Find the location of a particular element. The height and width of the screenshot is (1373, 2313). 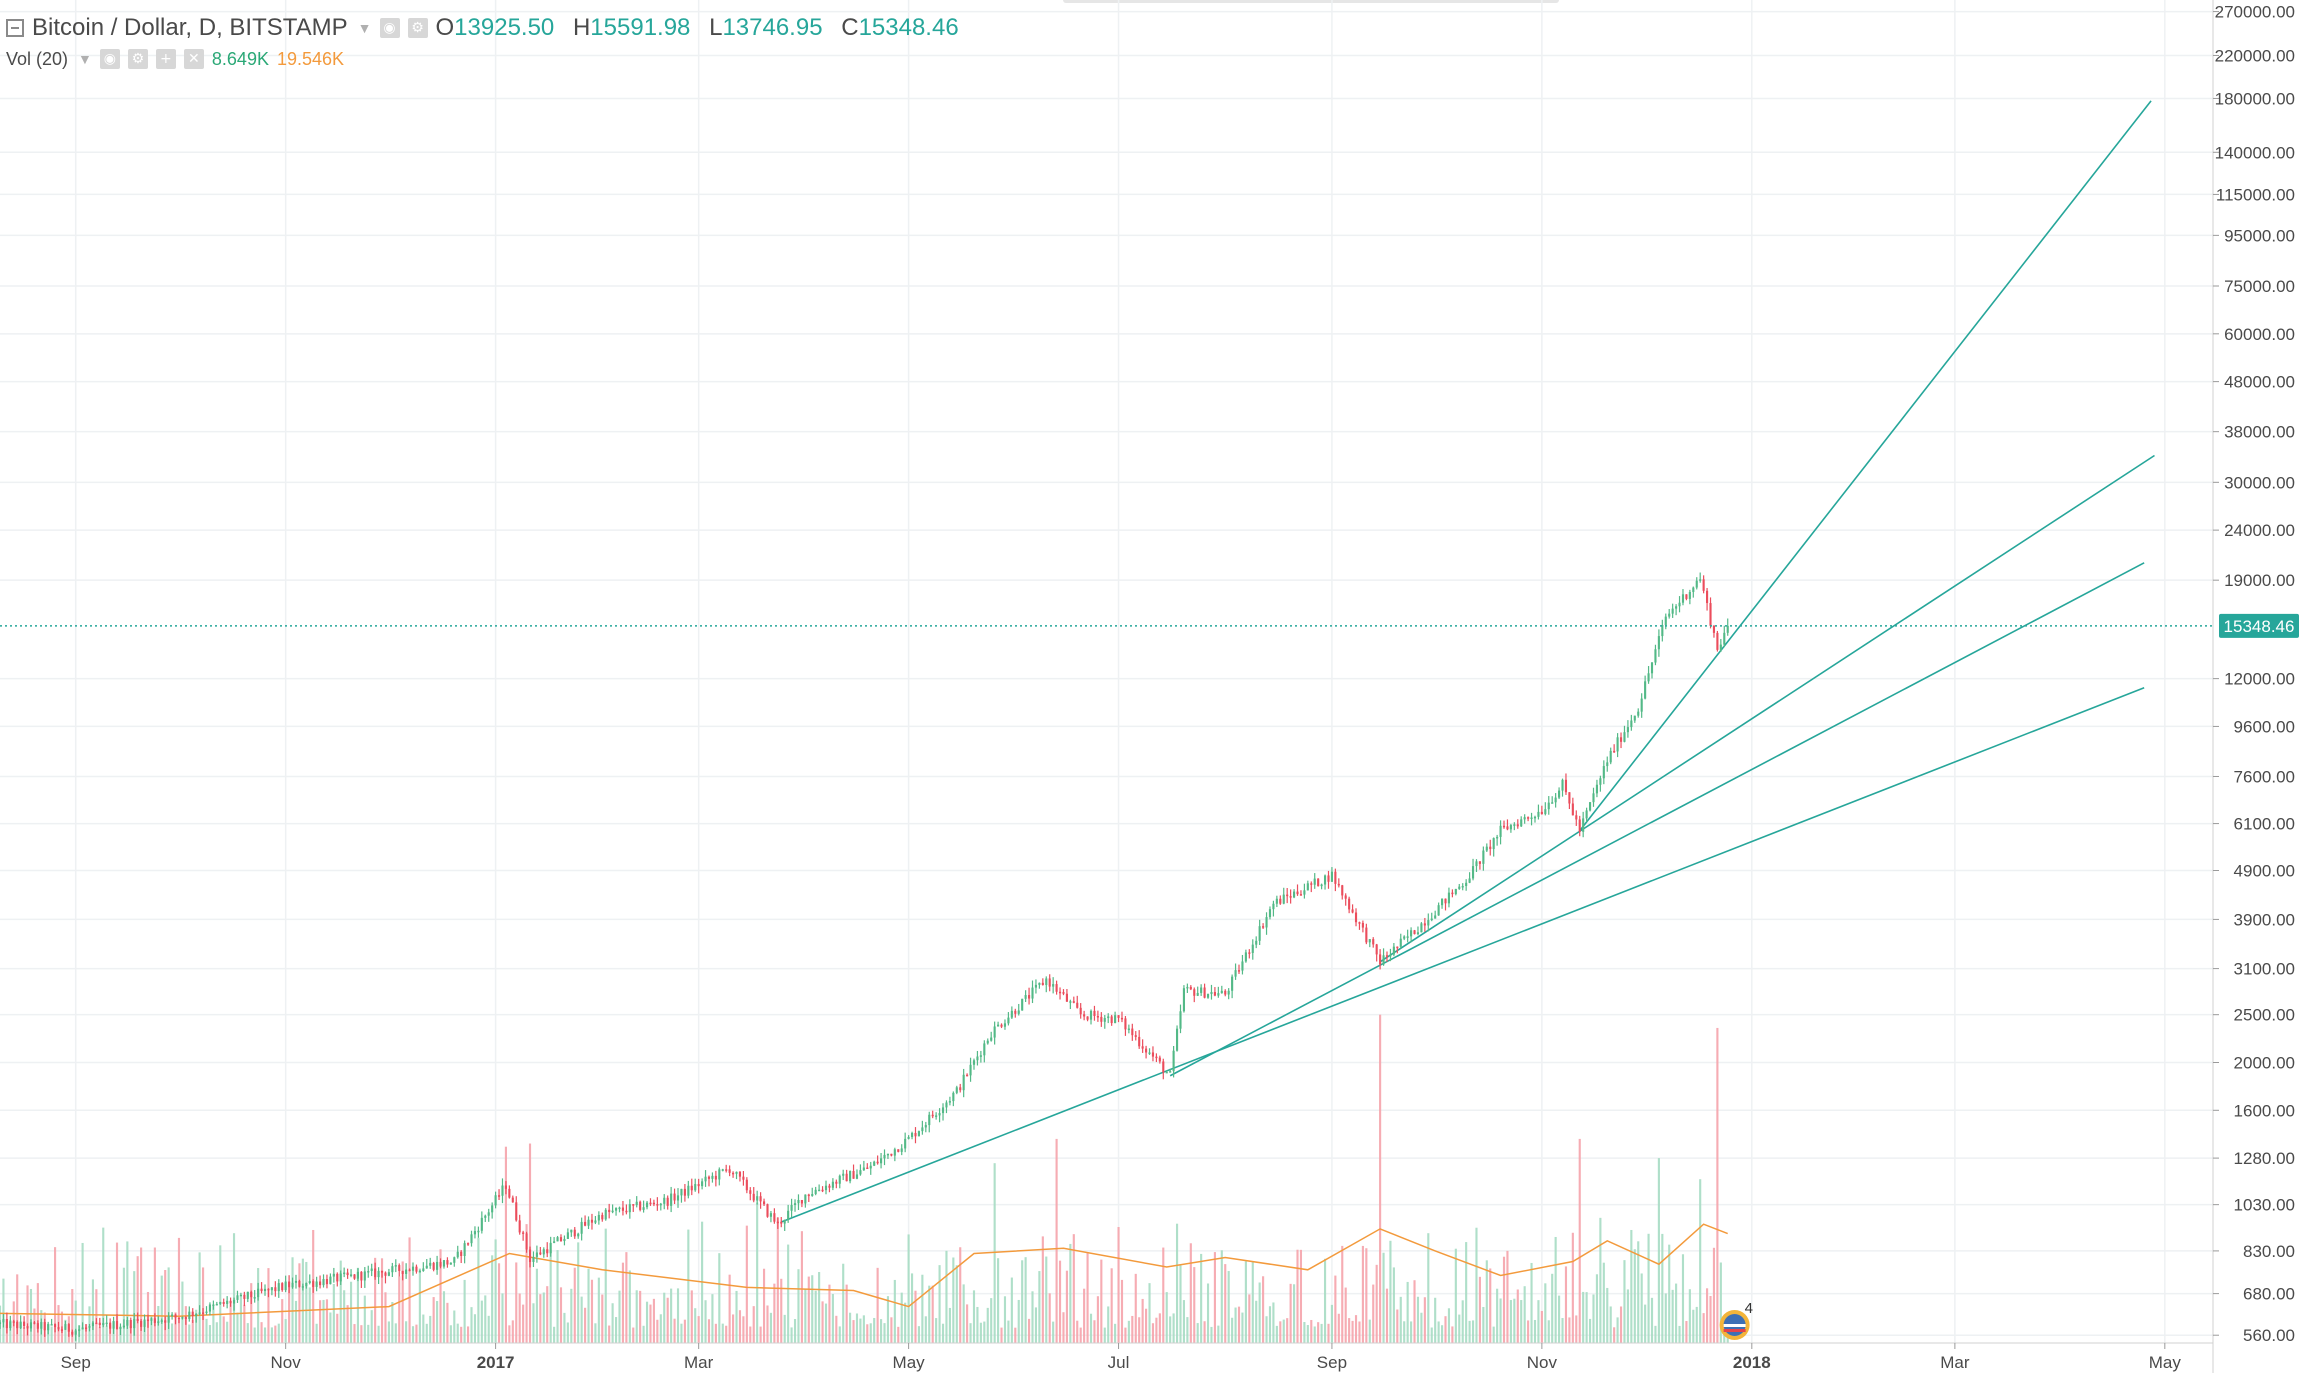

time-tick-label: 2018 is located at coordinates (1752, 1362).